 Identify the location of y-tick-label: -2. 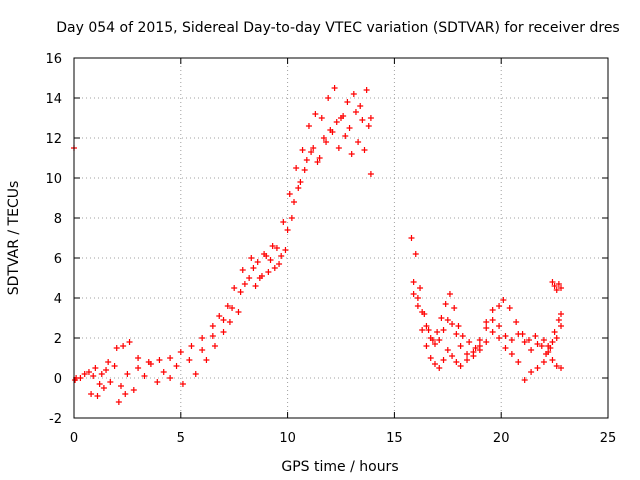
(55, 419).